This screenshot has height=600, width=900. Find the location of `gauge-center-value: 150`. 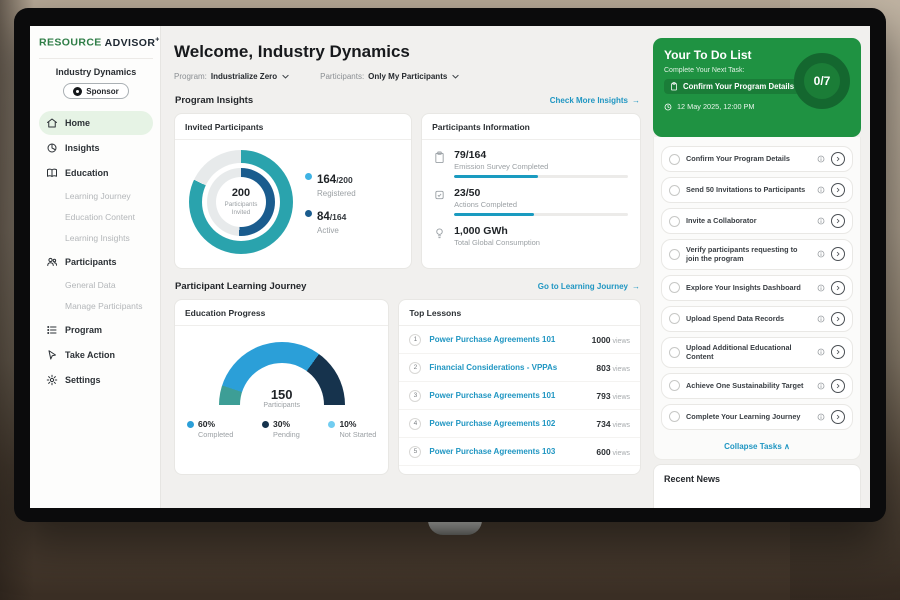

gauge-center-value: 150 is located at coordinates (281, 394).